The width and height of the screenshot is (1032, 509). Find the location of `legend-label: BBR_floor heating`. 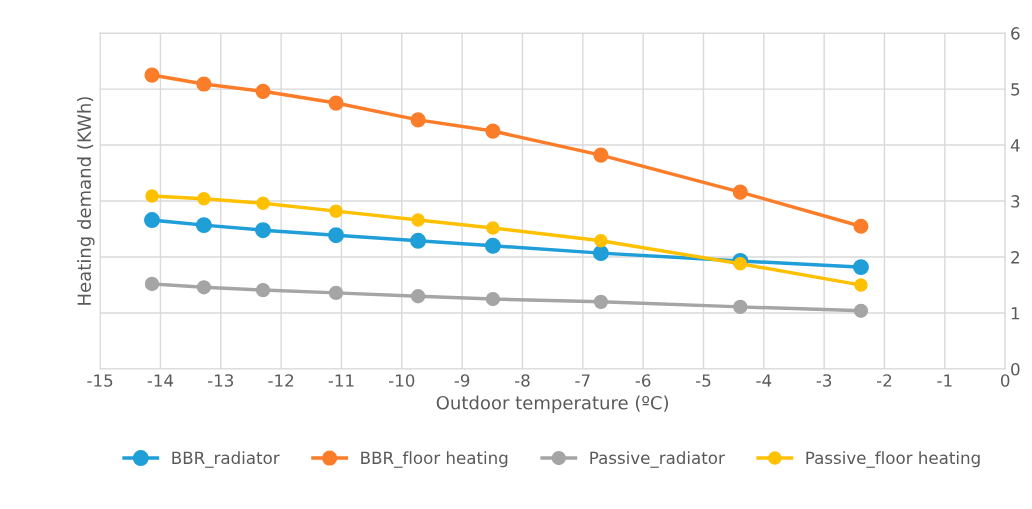

legend-label: BBR_floor heating is located at coordinates (434, 459).